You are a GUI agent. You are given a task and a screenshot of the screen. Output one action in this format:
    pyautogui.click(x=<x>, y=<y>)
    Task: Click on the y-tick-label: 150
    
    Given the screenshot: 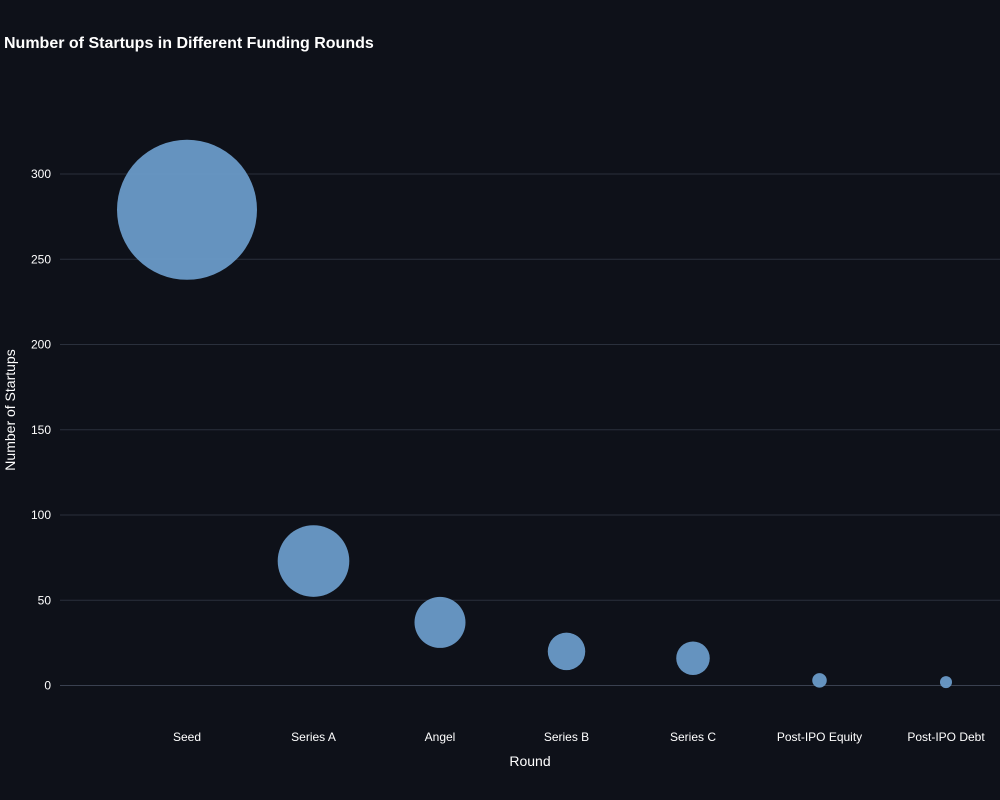 What is the action you would take?
    pyautogui.click(x=41, y=430)
    